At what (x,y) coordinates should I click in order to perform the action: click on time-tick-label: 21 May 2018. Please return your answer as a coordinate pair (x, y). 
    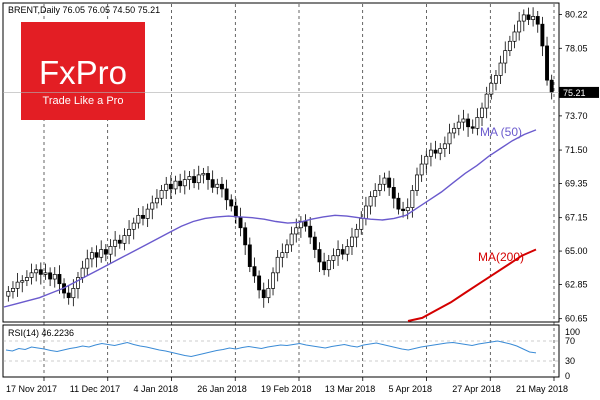
    Looking at the image, I should click on (542, 389).